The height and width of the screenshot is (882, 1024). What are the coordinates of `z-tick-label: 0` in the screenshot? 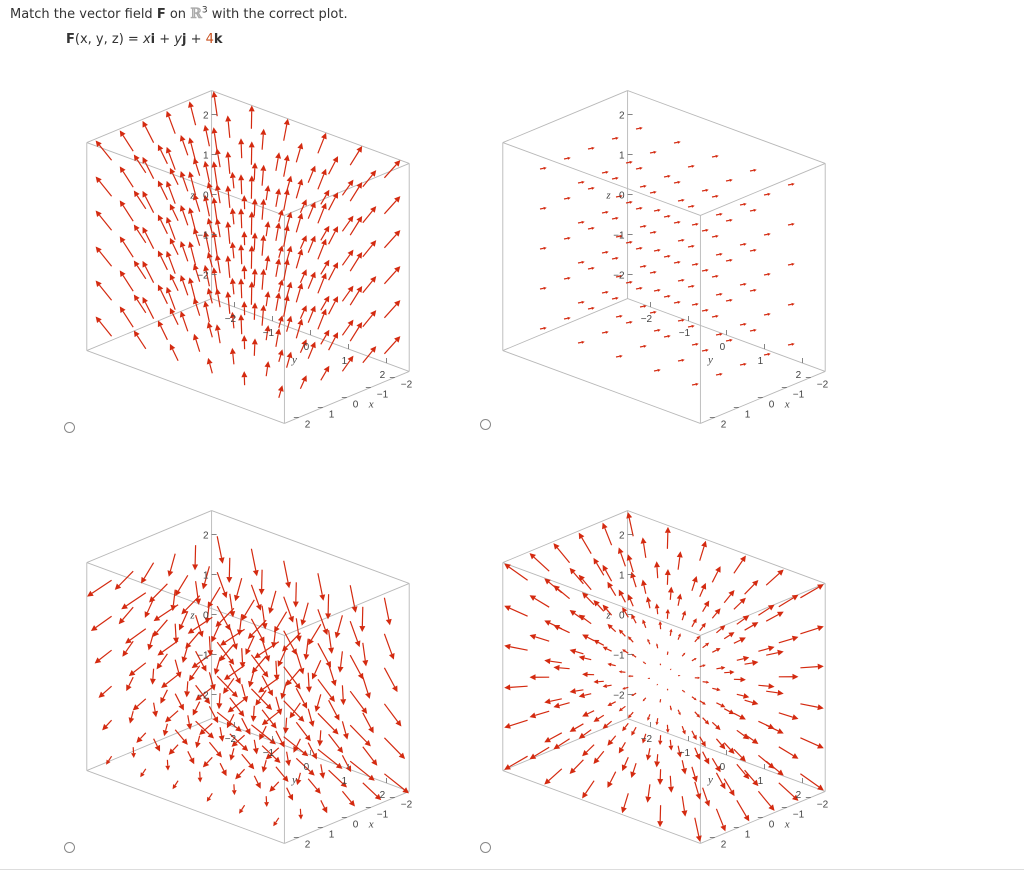 It's located at (622, 196).